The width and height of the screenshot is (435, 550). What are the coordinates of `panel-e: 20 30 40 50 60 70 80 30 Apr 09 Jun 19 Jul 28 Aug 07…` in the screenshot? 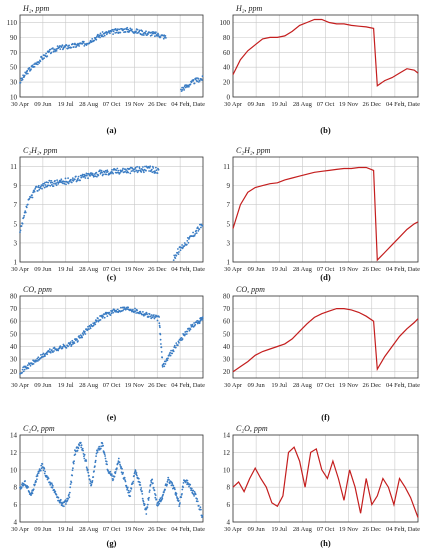 It's located at (107, 353).